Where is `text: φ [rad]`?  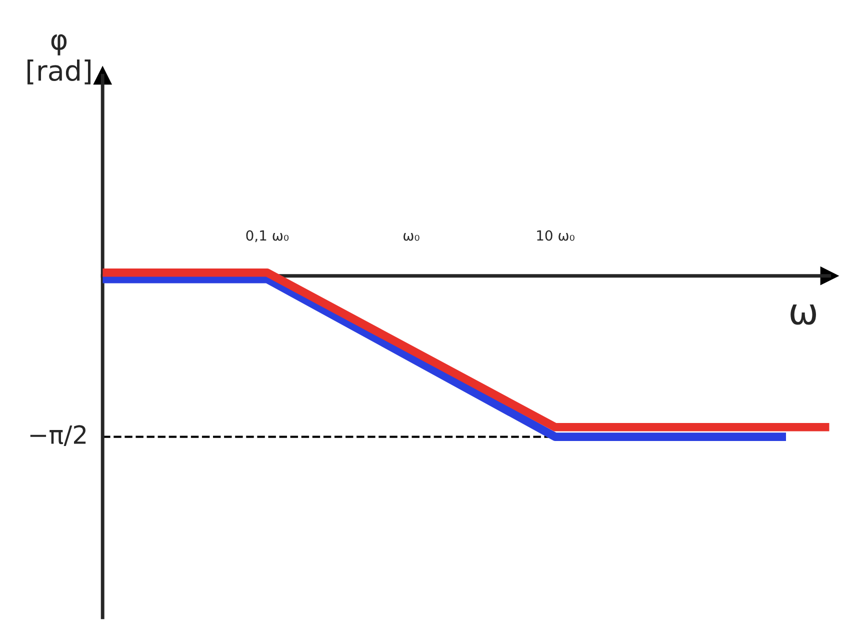
text: φ [rad] is located at coordinates (59, 59).